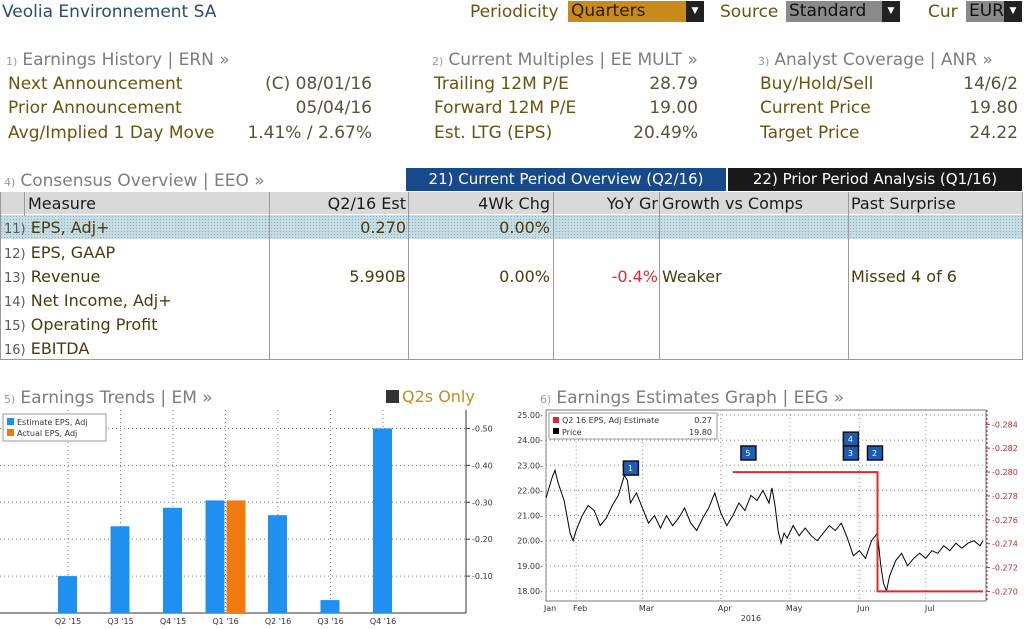 Image resolution: width=1024 pixels, height=629 pixels. I want to click on panel-title: Earnings Estimates Graph | EEG », so click(700, 398).